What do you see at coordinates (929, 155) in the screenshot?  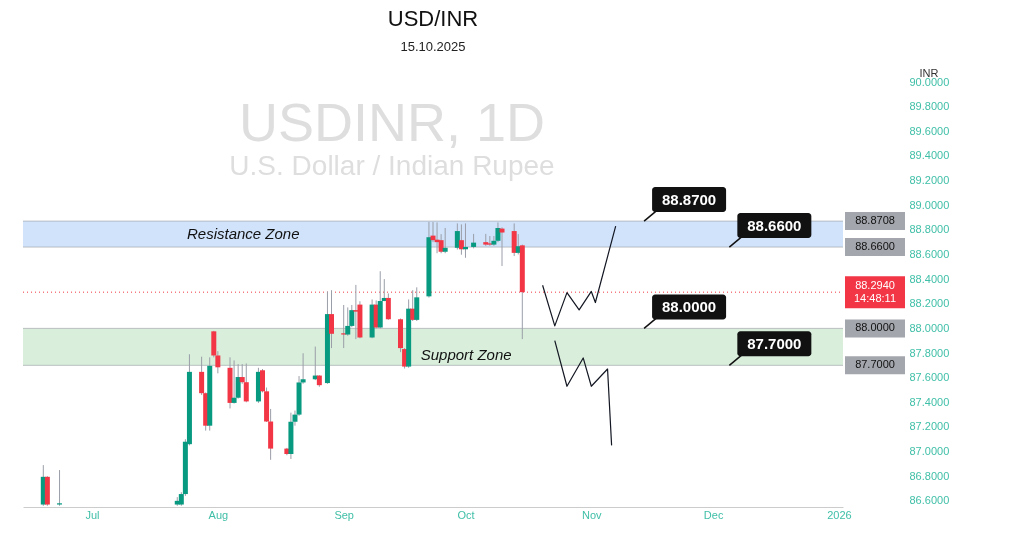 I see `y-tick-label: 89.4000` at bounding box center [929, 155].